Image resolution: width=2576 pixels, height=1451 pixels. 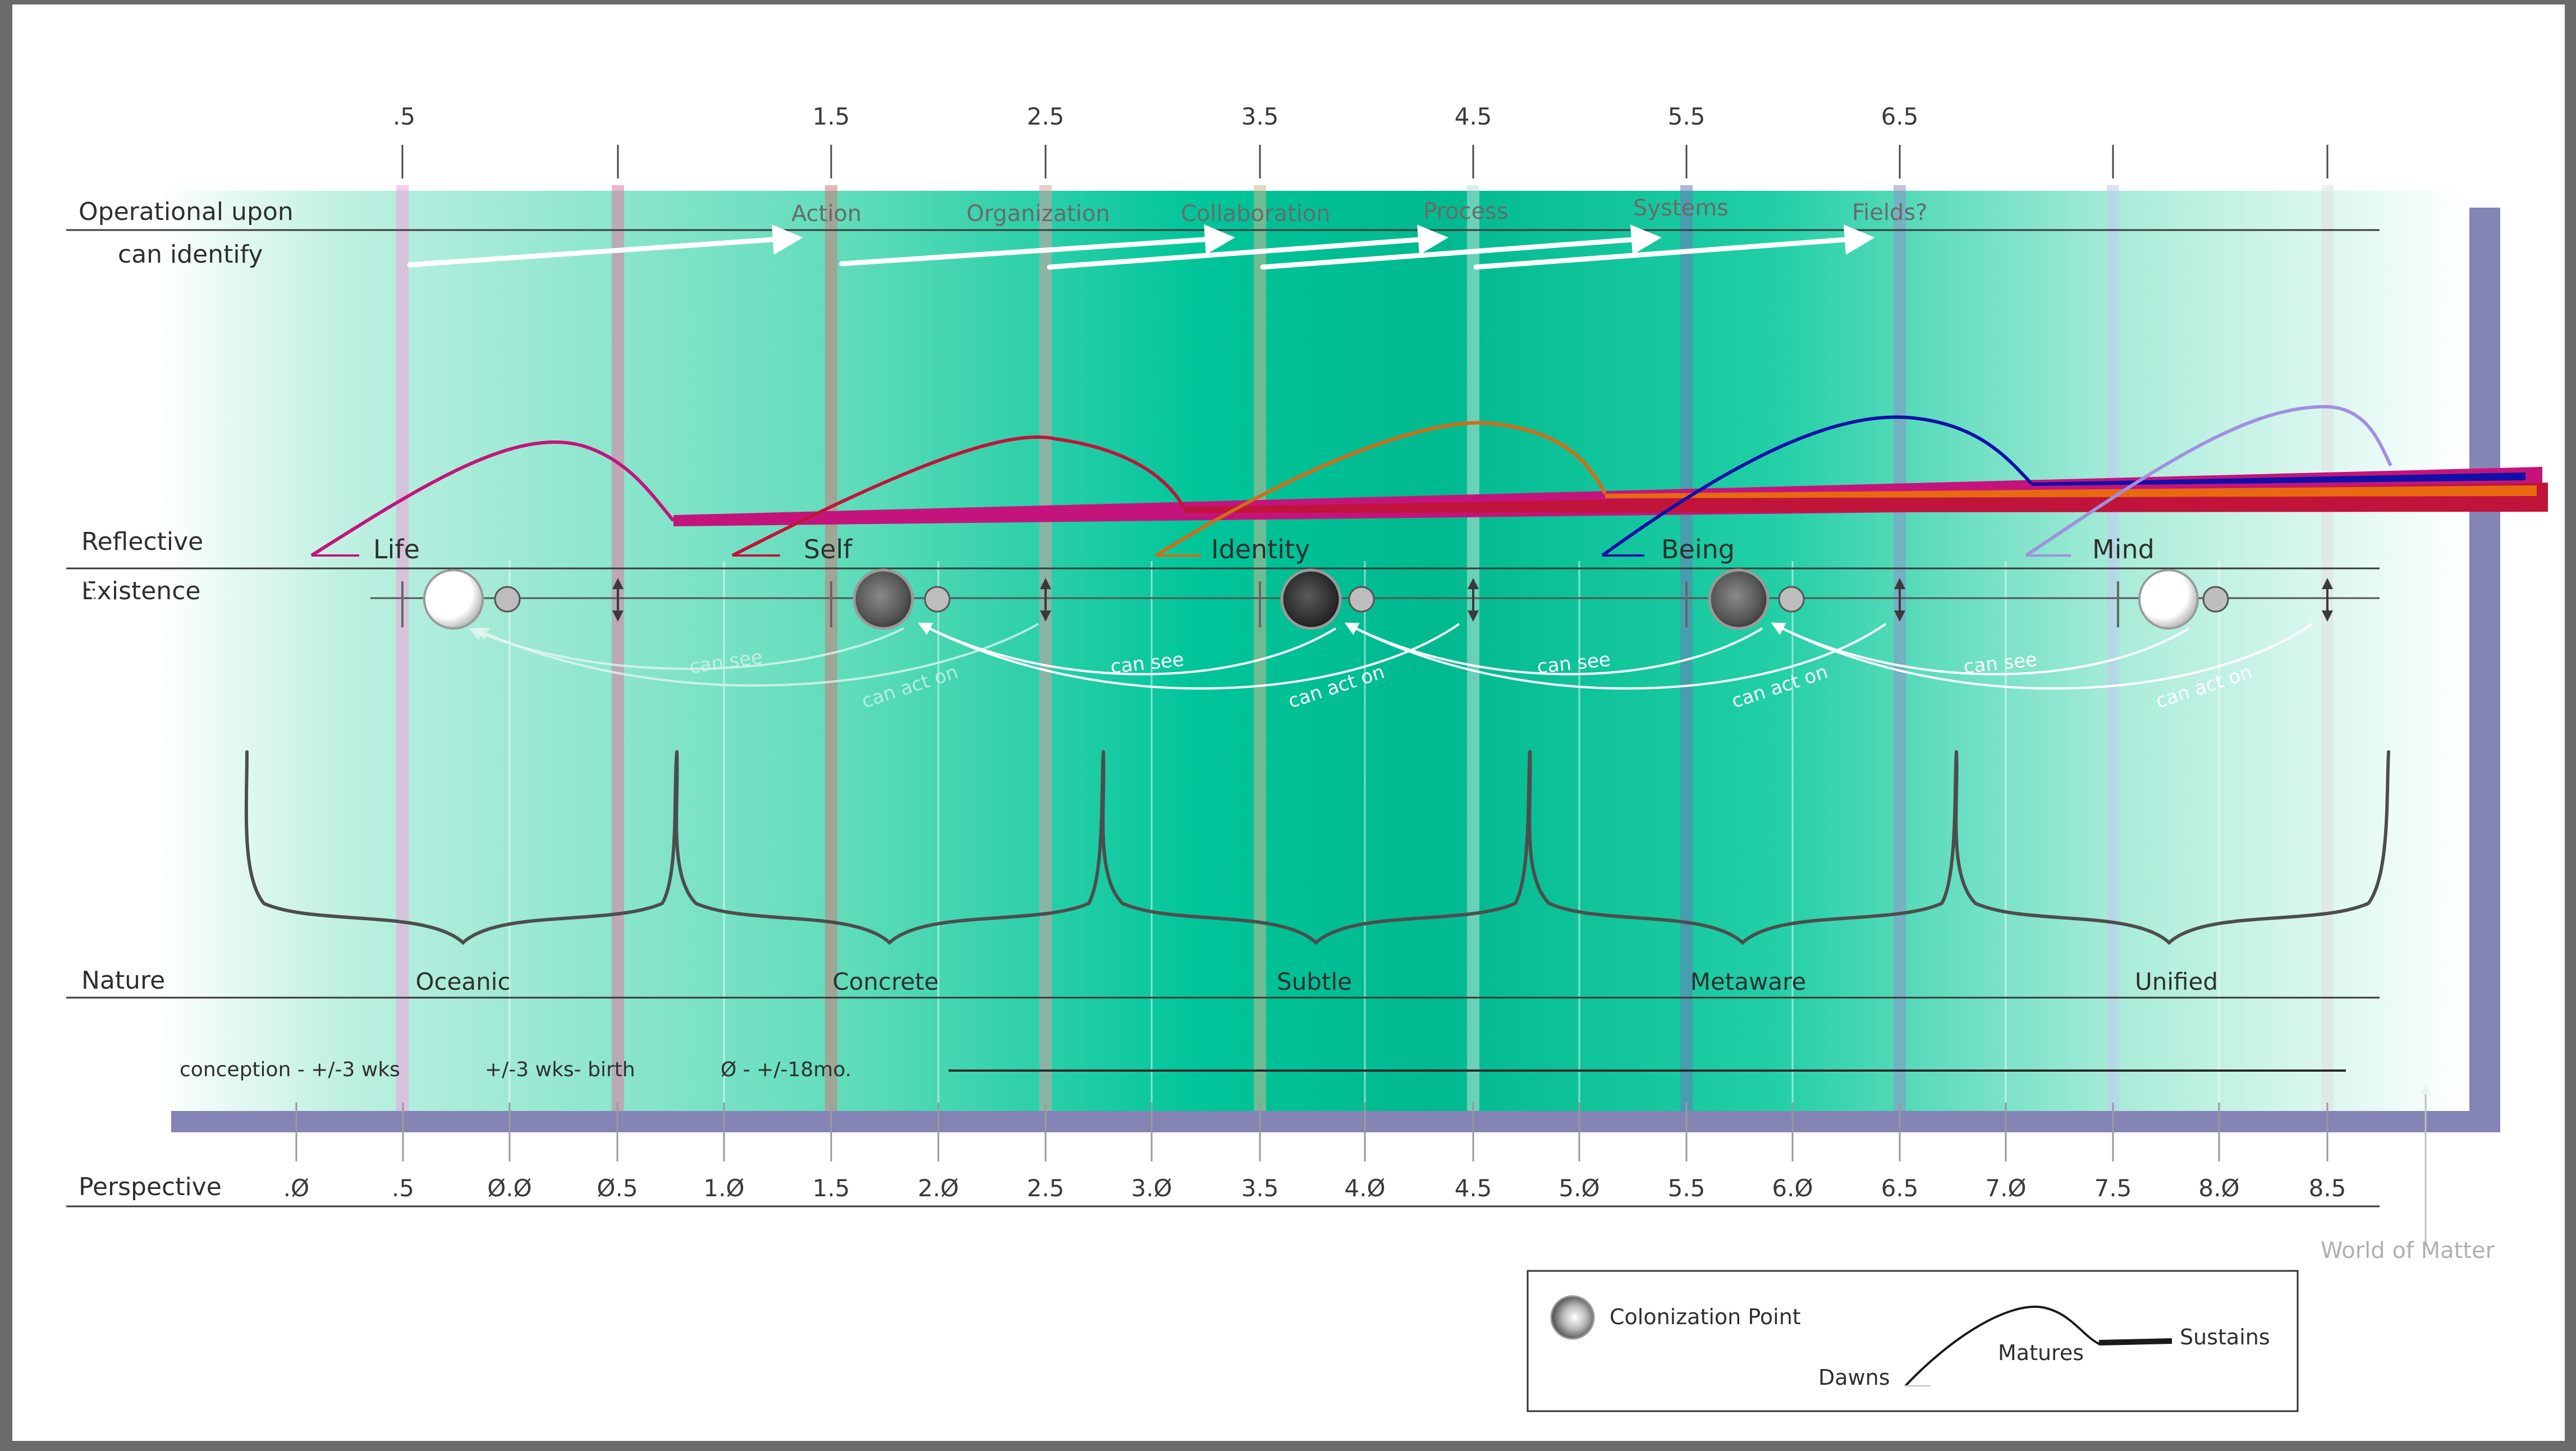 I want to click on action-label: Organization, so click(x=1038, y=214).